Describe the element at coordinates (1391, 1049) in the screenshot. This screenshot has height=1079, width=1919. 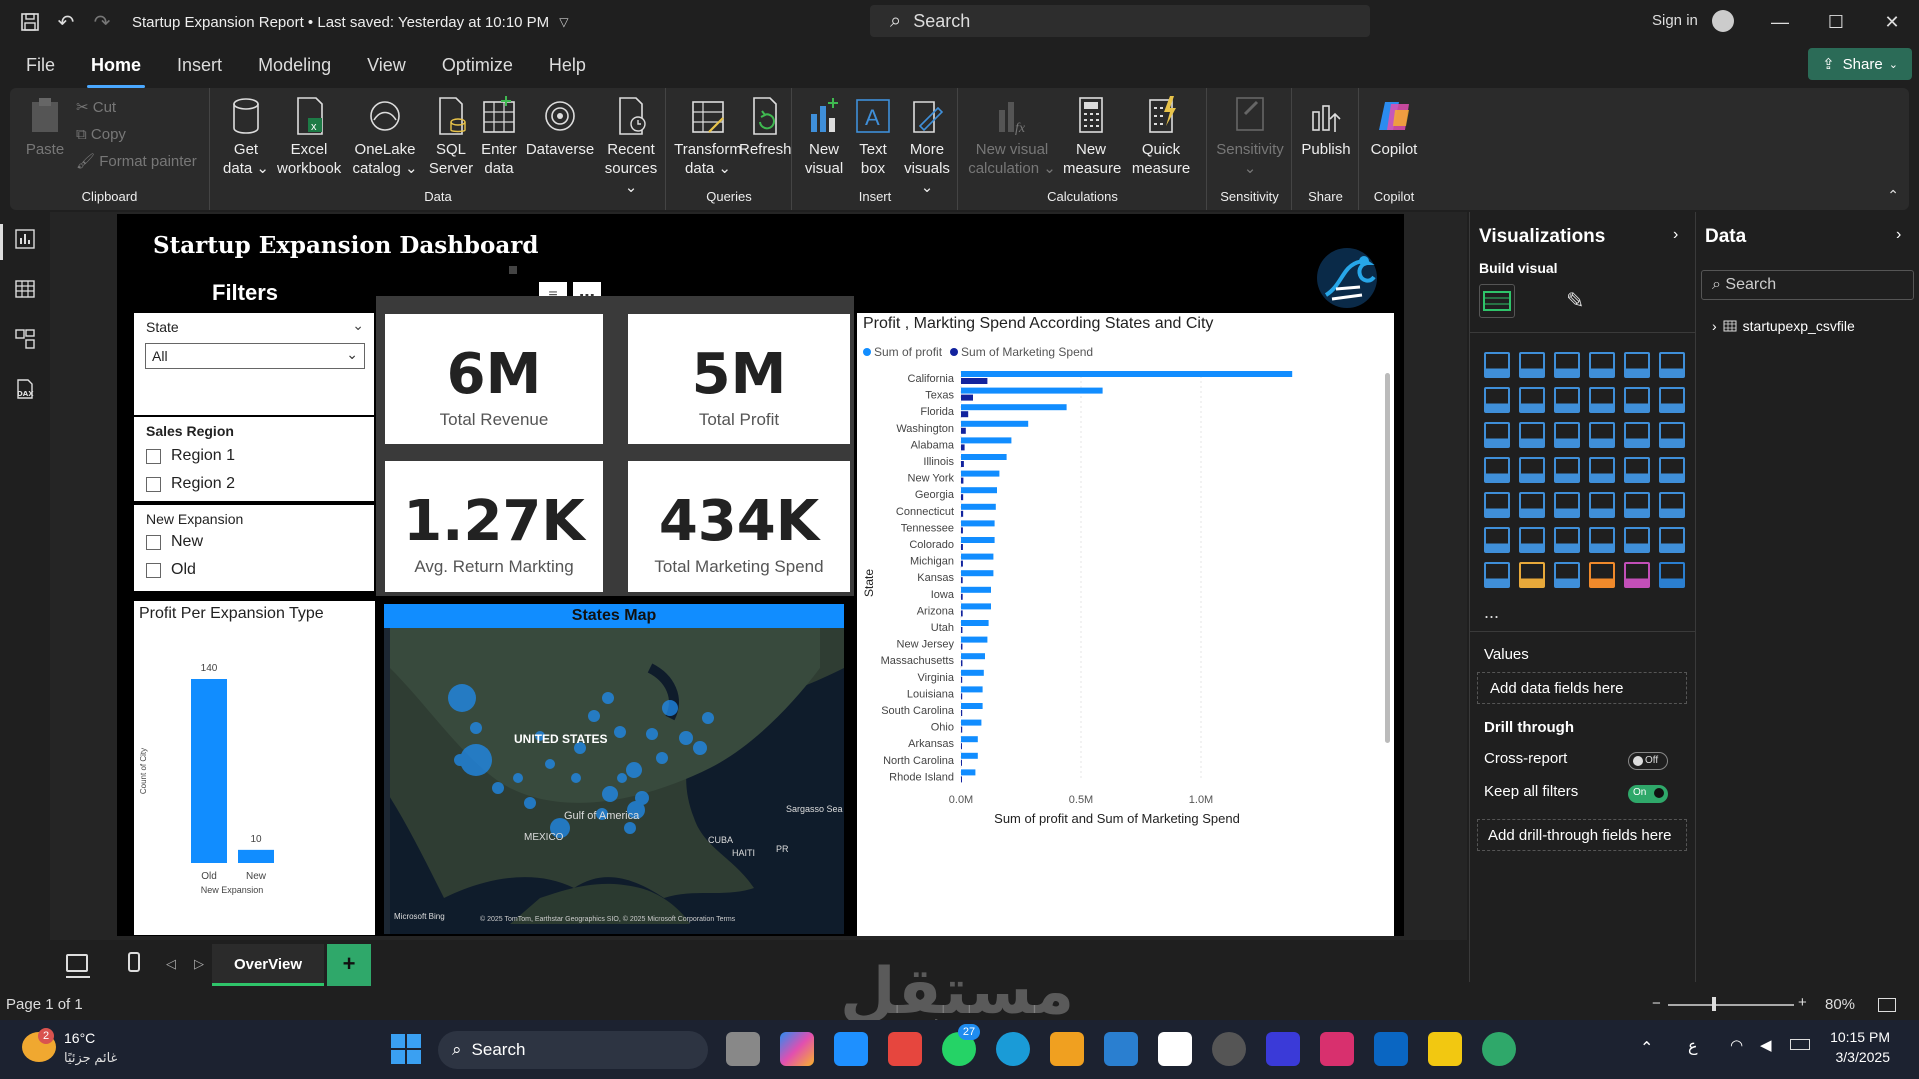
I see `linkedin-icon` at that location.